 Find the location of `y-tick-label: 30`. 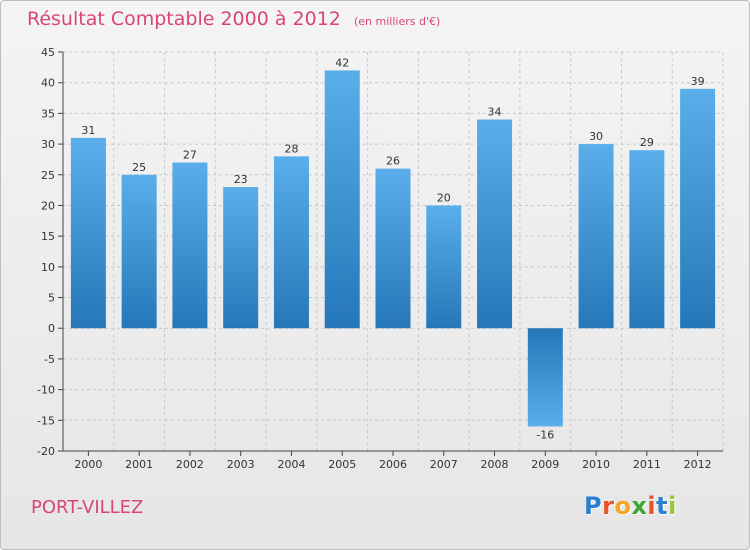

y-tick-label: 30 is located at coordinates (48, 144).